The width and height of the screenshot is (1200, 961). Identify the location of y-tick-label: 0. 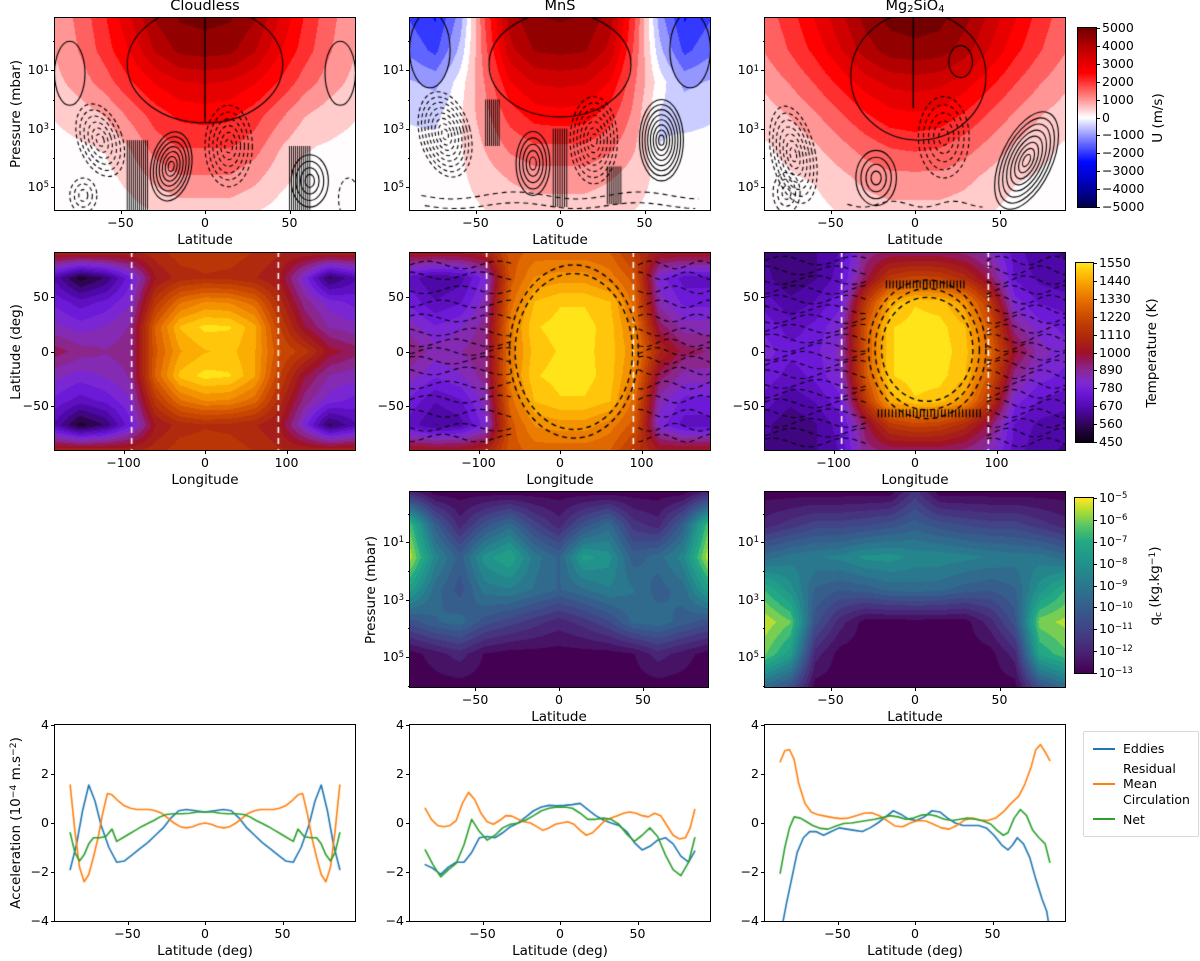
(400, 822).